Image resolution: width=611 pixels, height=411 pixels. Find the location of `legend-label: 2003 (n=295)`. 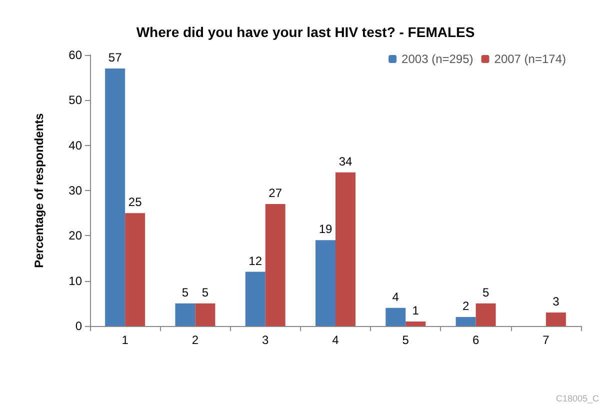

legend-label: 2003 (n=295) is located at coordinates (438, 59).